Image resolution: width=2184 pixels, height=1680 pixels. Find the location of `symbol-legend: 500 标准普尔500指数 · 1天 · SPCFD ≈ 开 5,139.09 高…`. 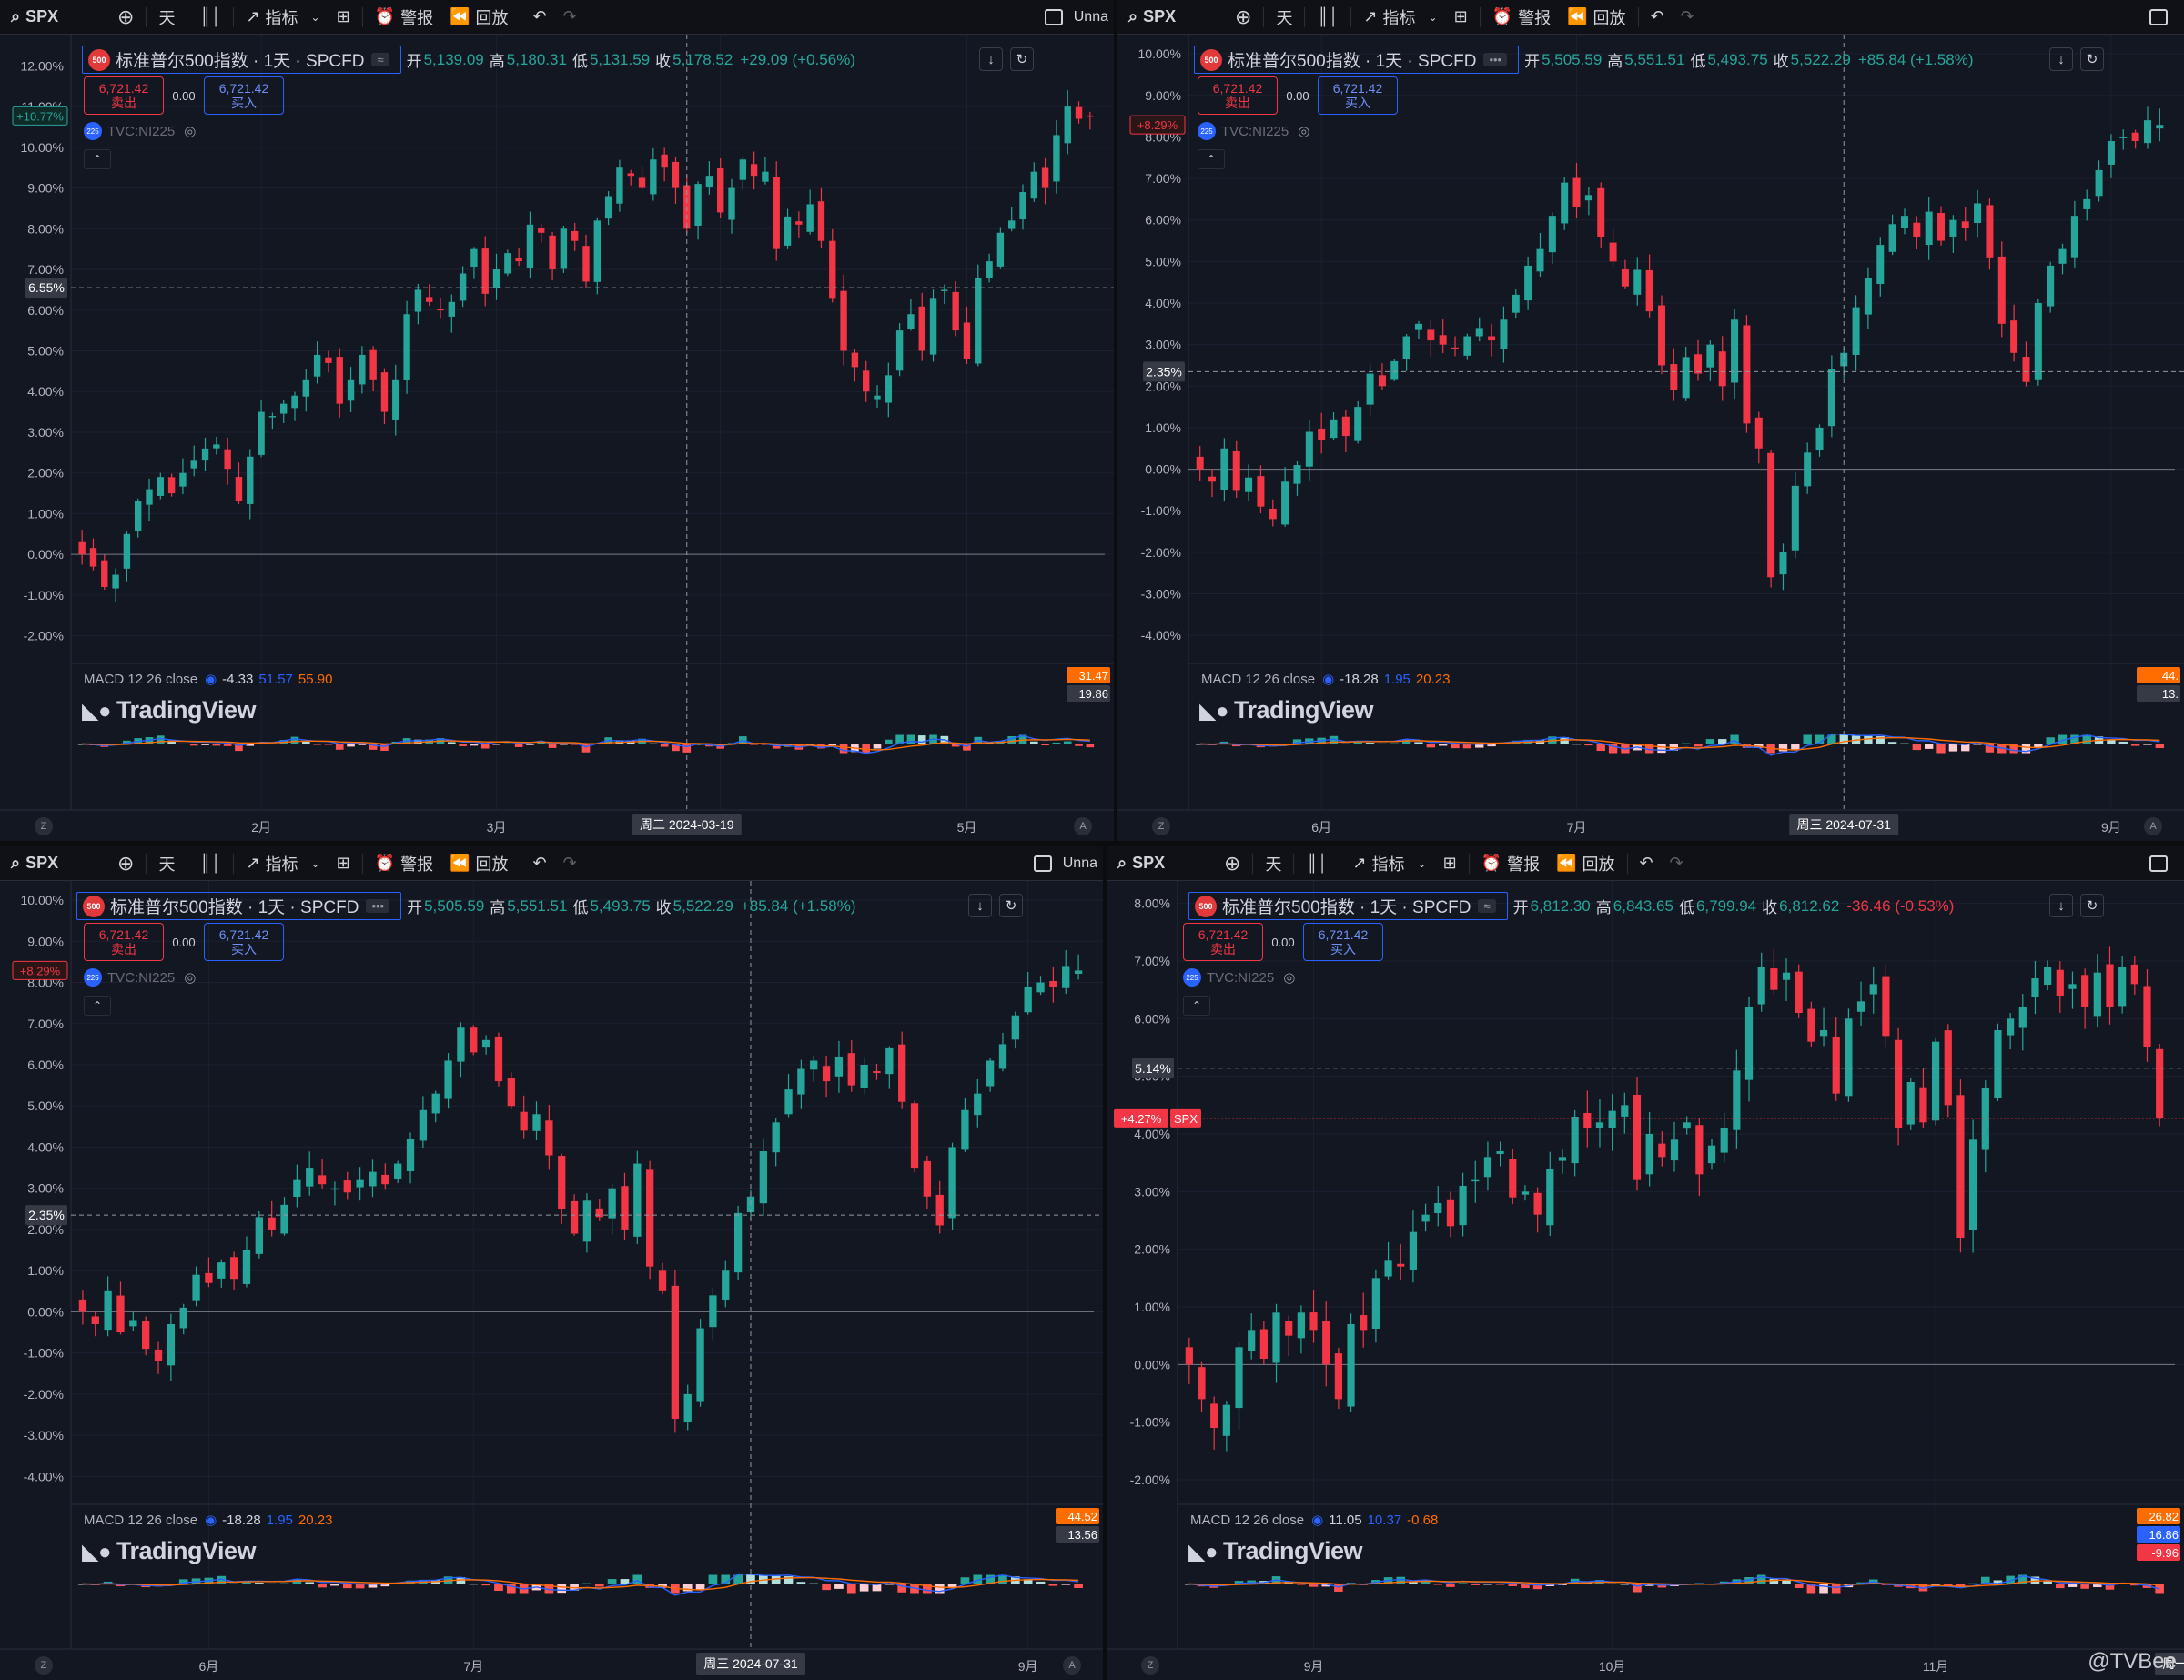

symbol-legend: 500 标准普尔500指数 · 1天 · SPCFD ≈ 开 5,139.09 高… is located at coordinates (468, 60).